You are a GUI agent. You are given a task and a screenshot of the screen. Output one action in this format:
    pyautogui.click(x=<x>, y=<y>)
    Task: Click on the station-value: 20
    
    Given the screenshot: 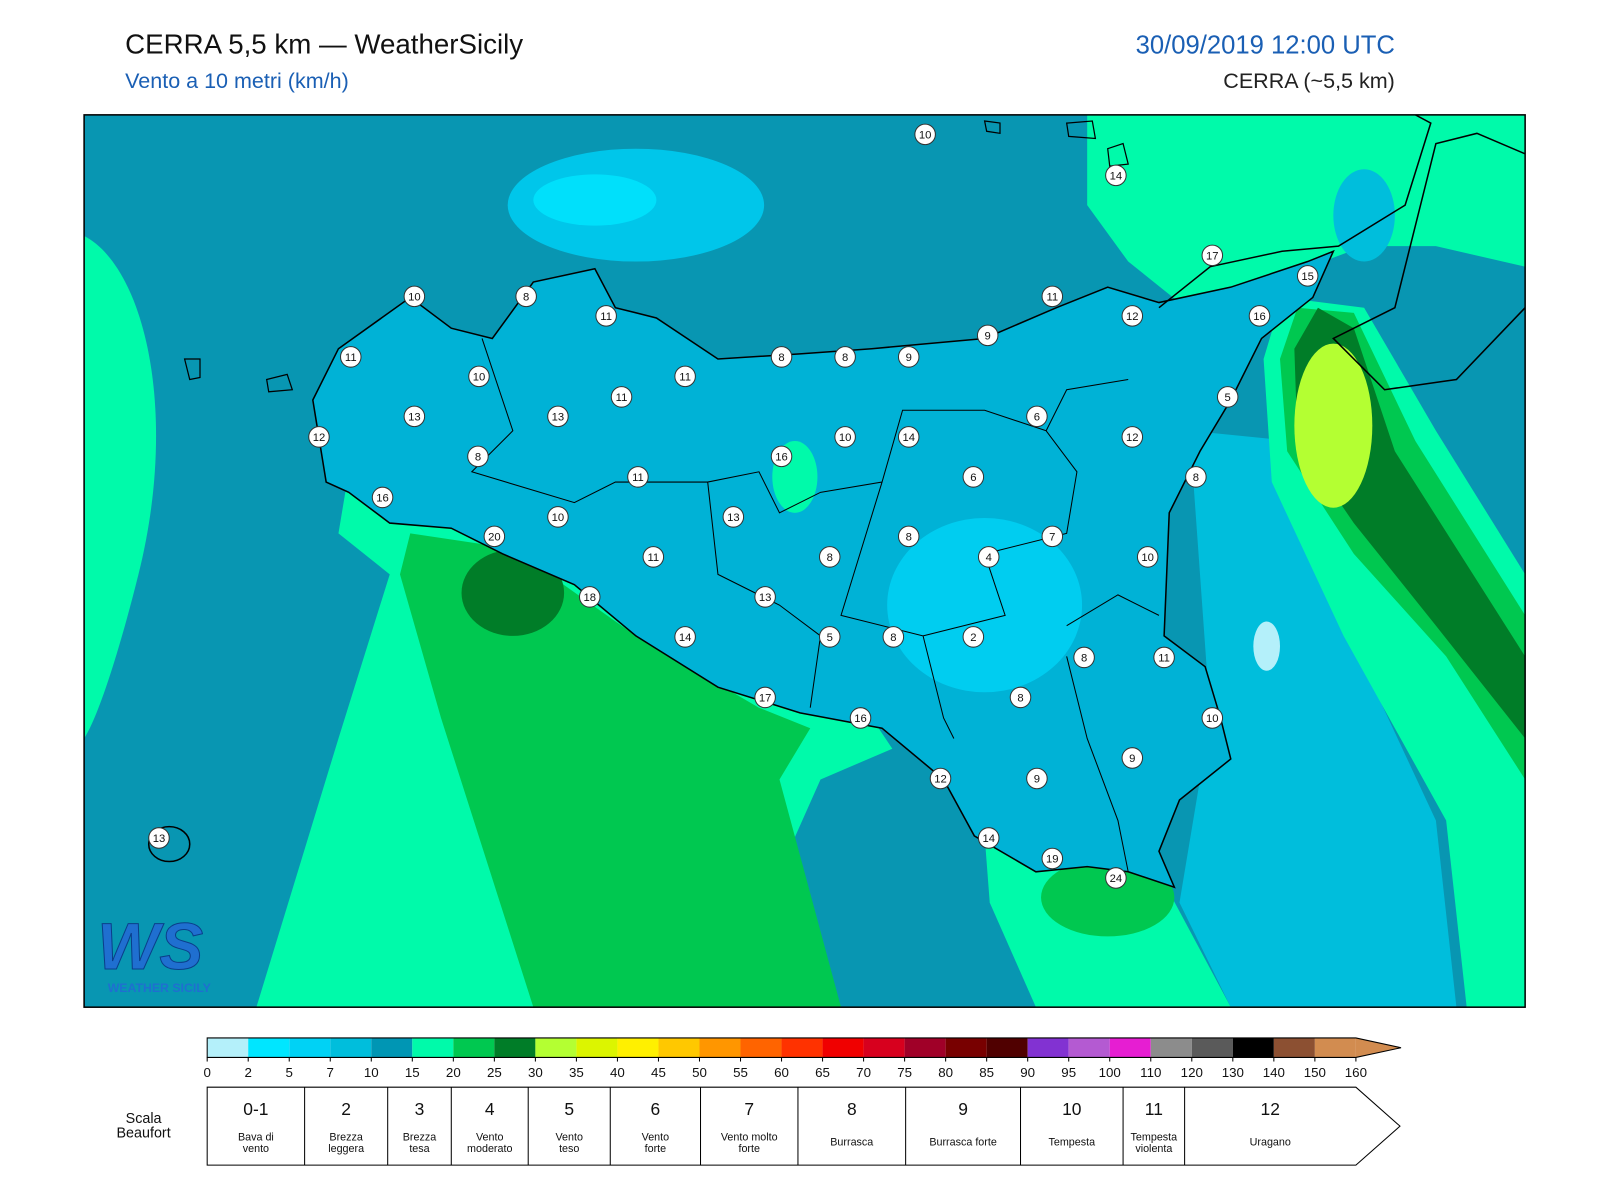 What is the action you would take?
    pyautogui.click(x=494, y=538)
    